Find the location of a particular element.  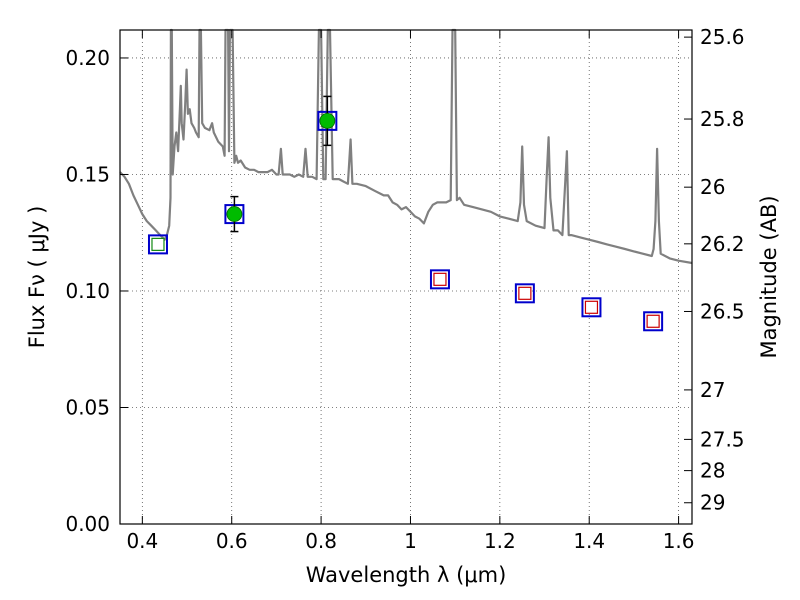

mag-tick-label: 25.8 is located at coordinates (722, 119).